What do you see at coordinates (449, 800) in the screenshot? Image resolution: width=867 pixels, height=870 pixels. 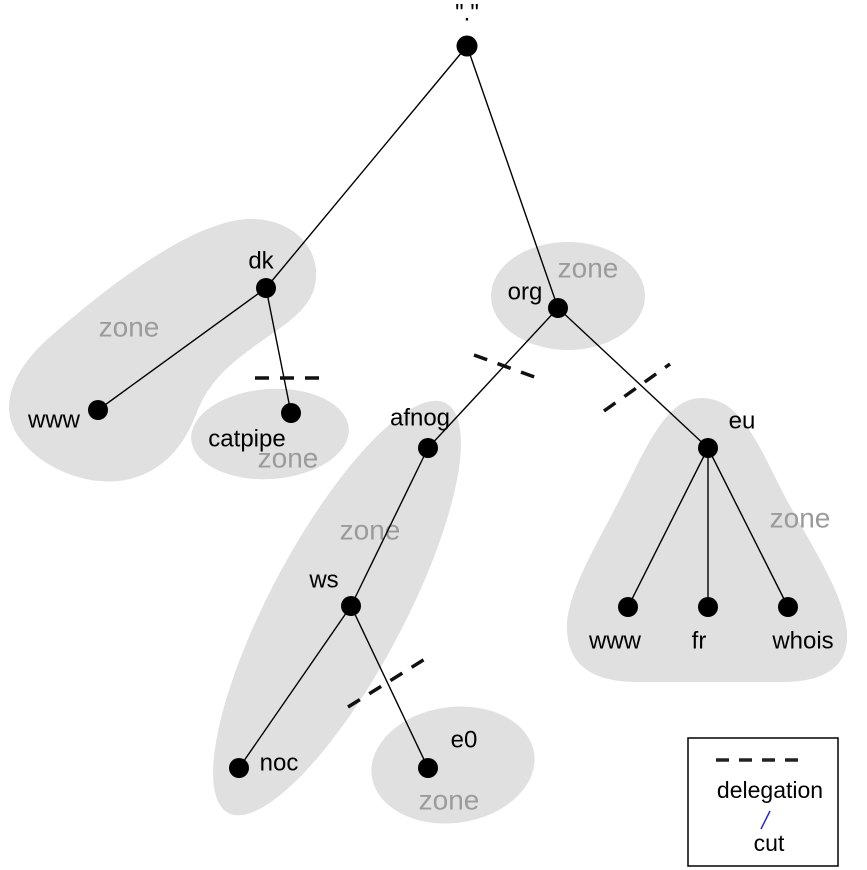 I see `zone-label-e0: zone` at bounding box center [449, 800].